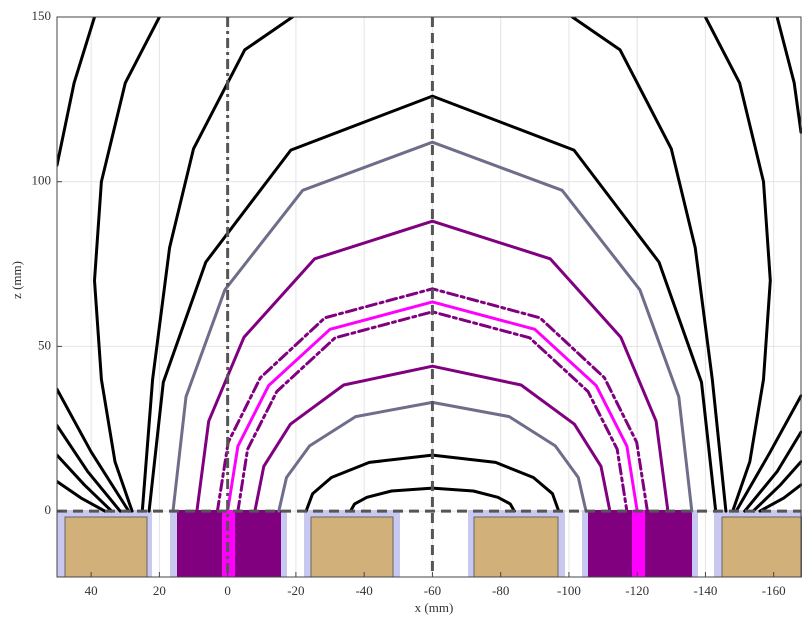 This screenshot has height=617, width=802. I want to click on x-tick-label: -140, so click(706, 590).